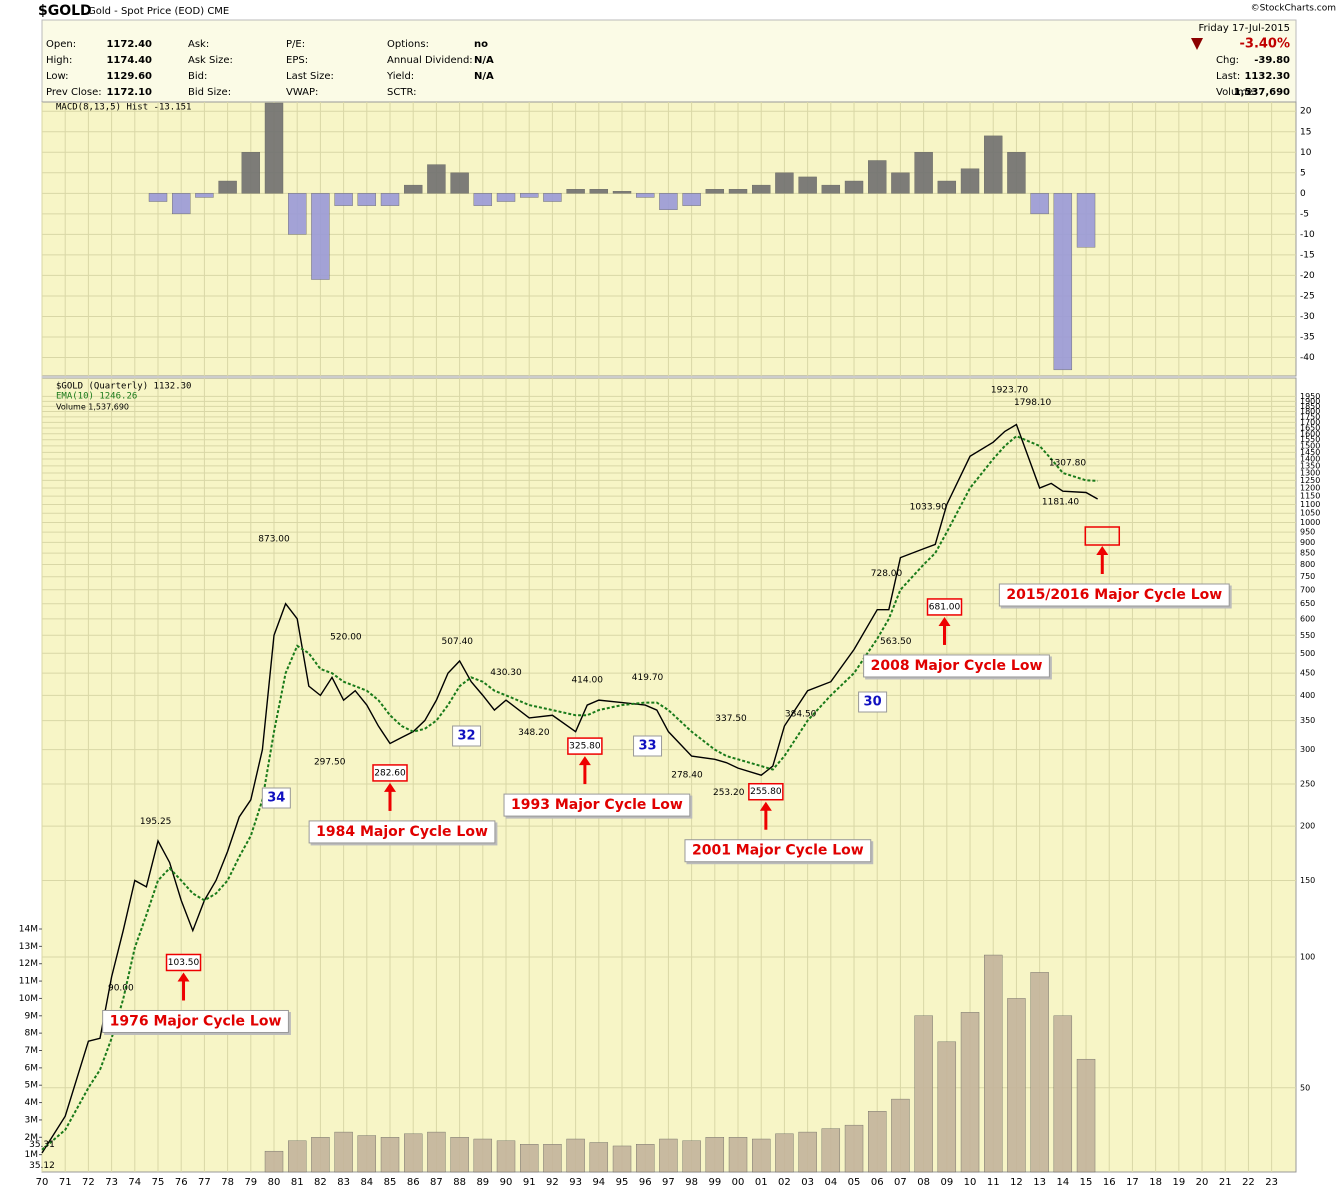  Describe the element at coordinates (1067, 463) in the screenshot. I see `price-label: 1307.80` at that location.